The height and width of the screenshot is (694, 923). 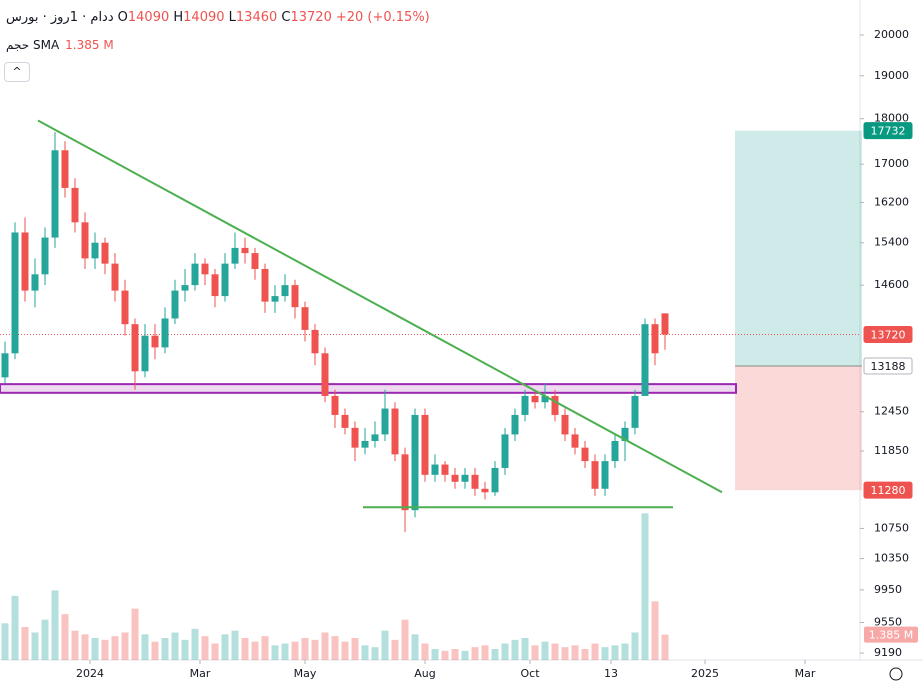 What do you see at coordinates (891, 118) in the screenshot?
I see `y-tick-label: 18000` at bounding box center [891, 118].